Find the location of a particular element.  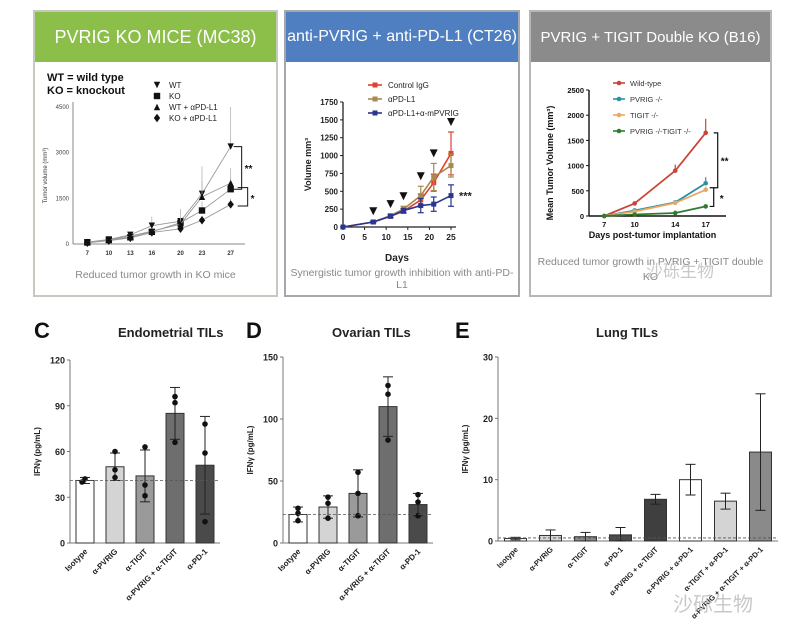

legend-label: PVRIG -/- is located at coordinates (646, 99).